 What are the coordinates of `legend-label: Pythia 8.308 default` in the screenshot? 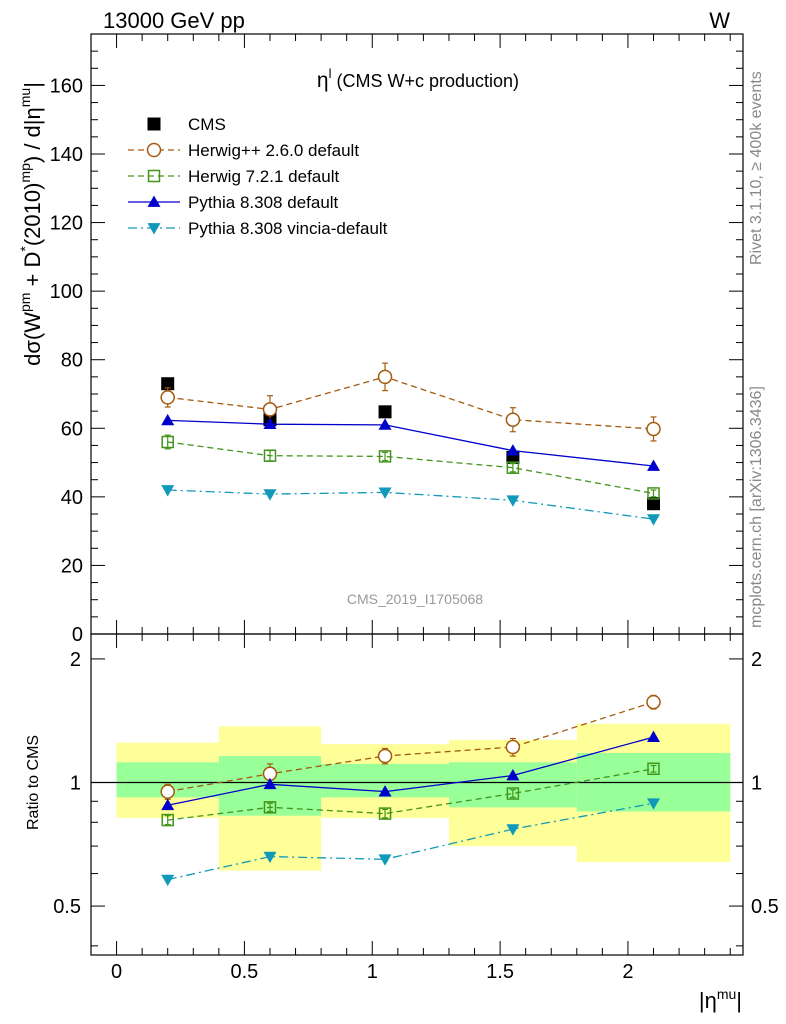 It's located at (263, 202).